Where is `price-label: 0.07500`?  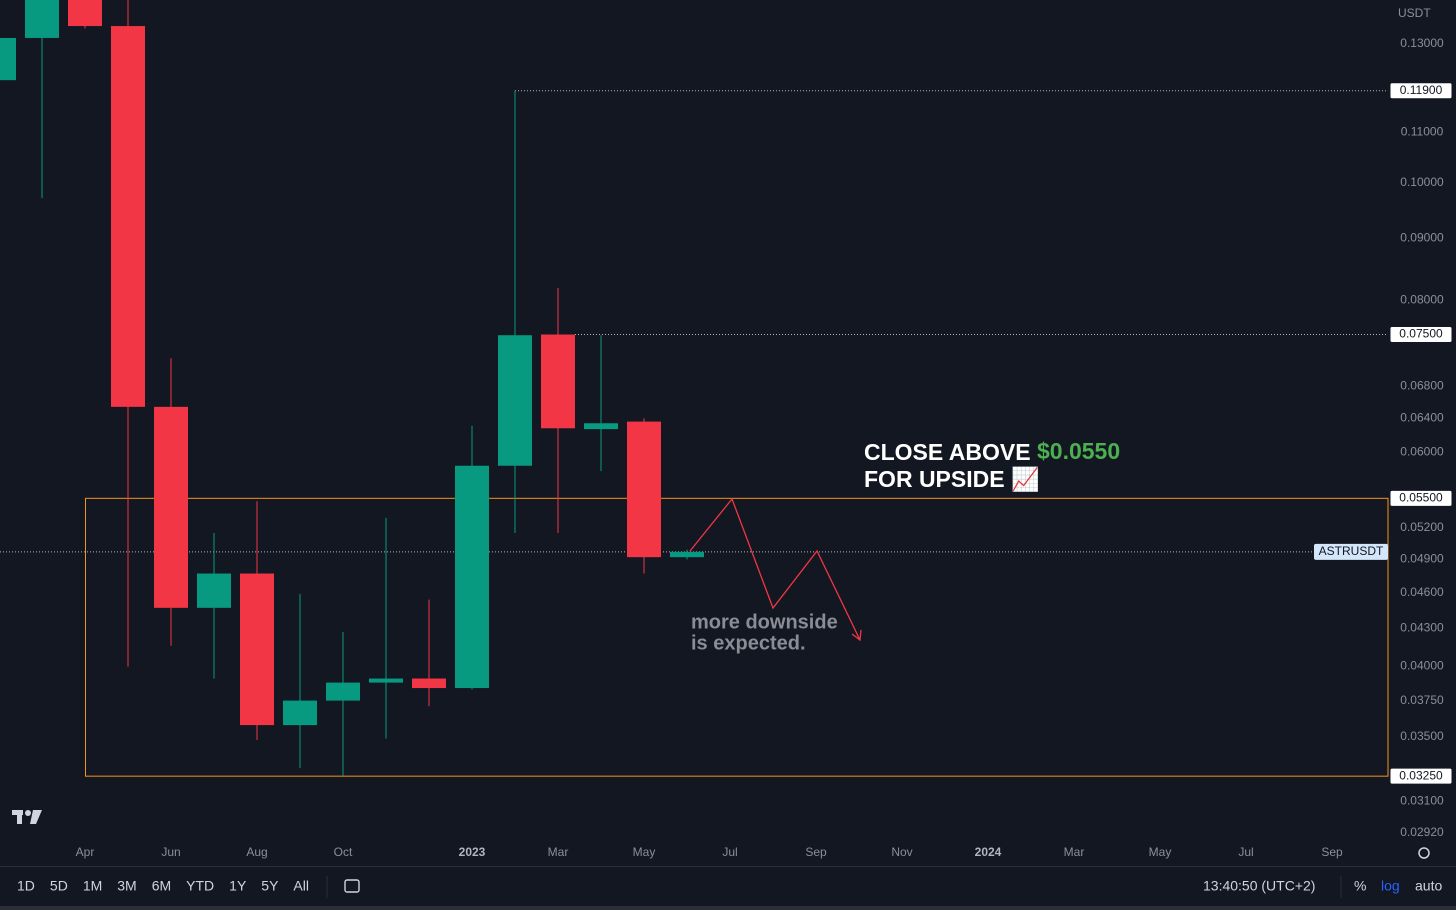
price-label: 0.07500 is located at coordinates (1421, 334).